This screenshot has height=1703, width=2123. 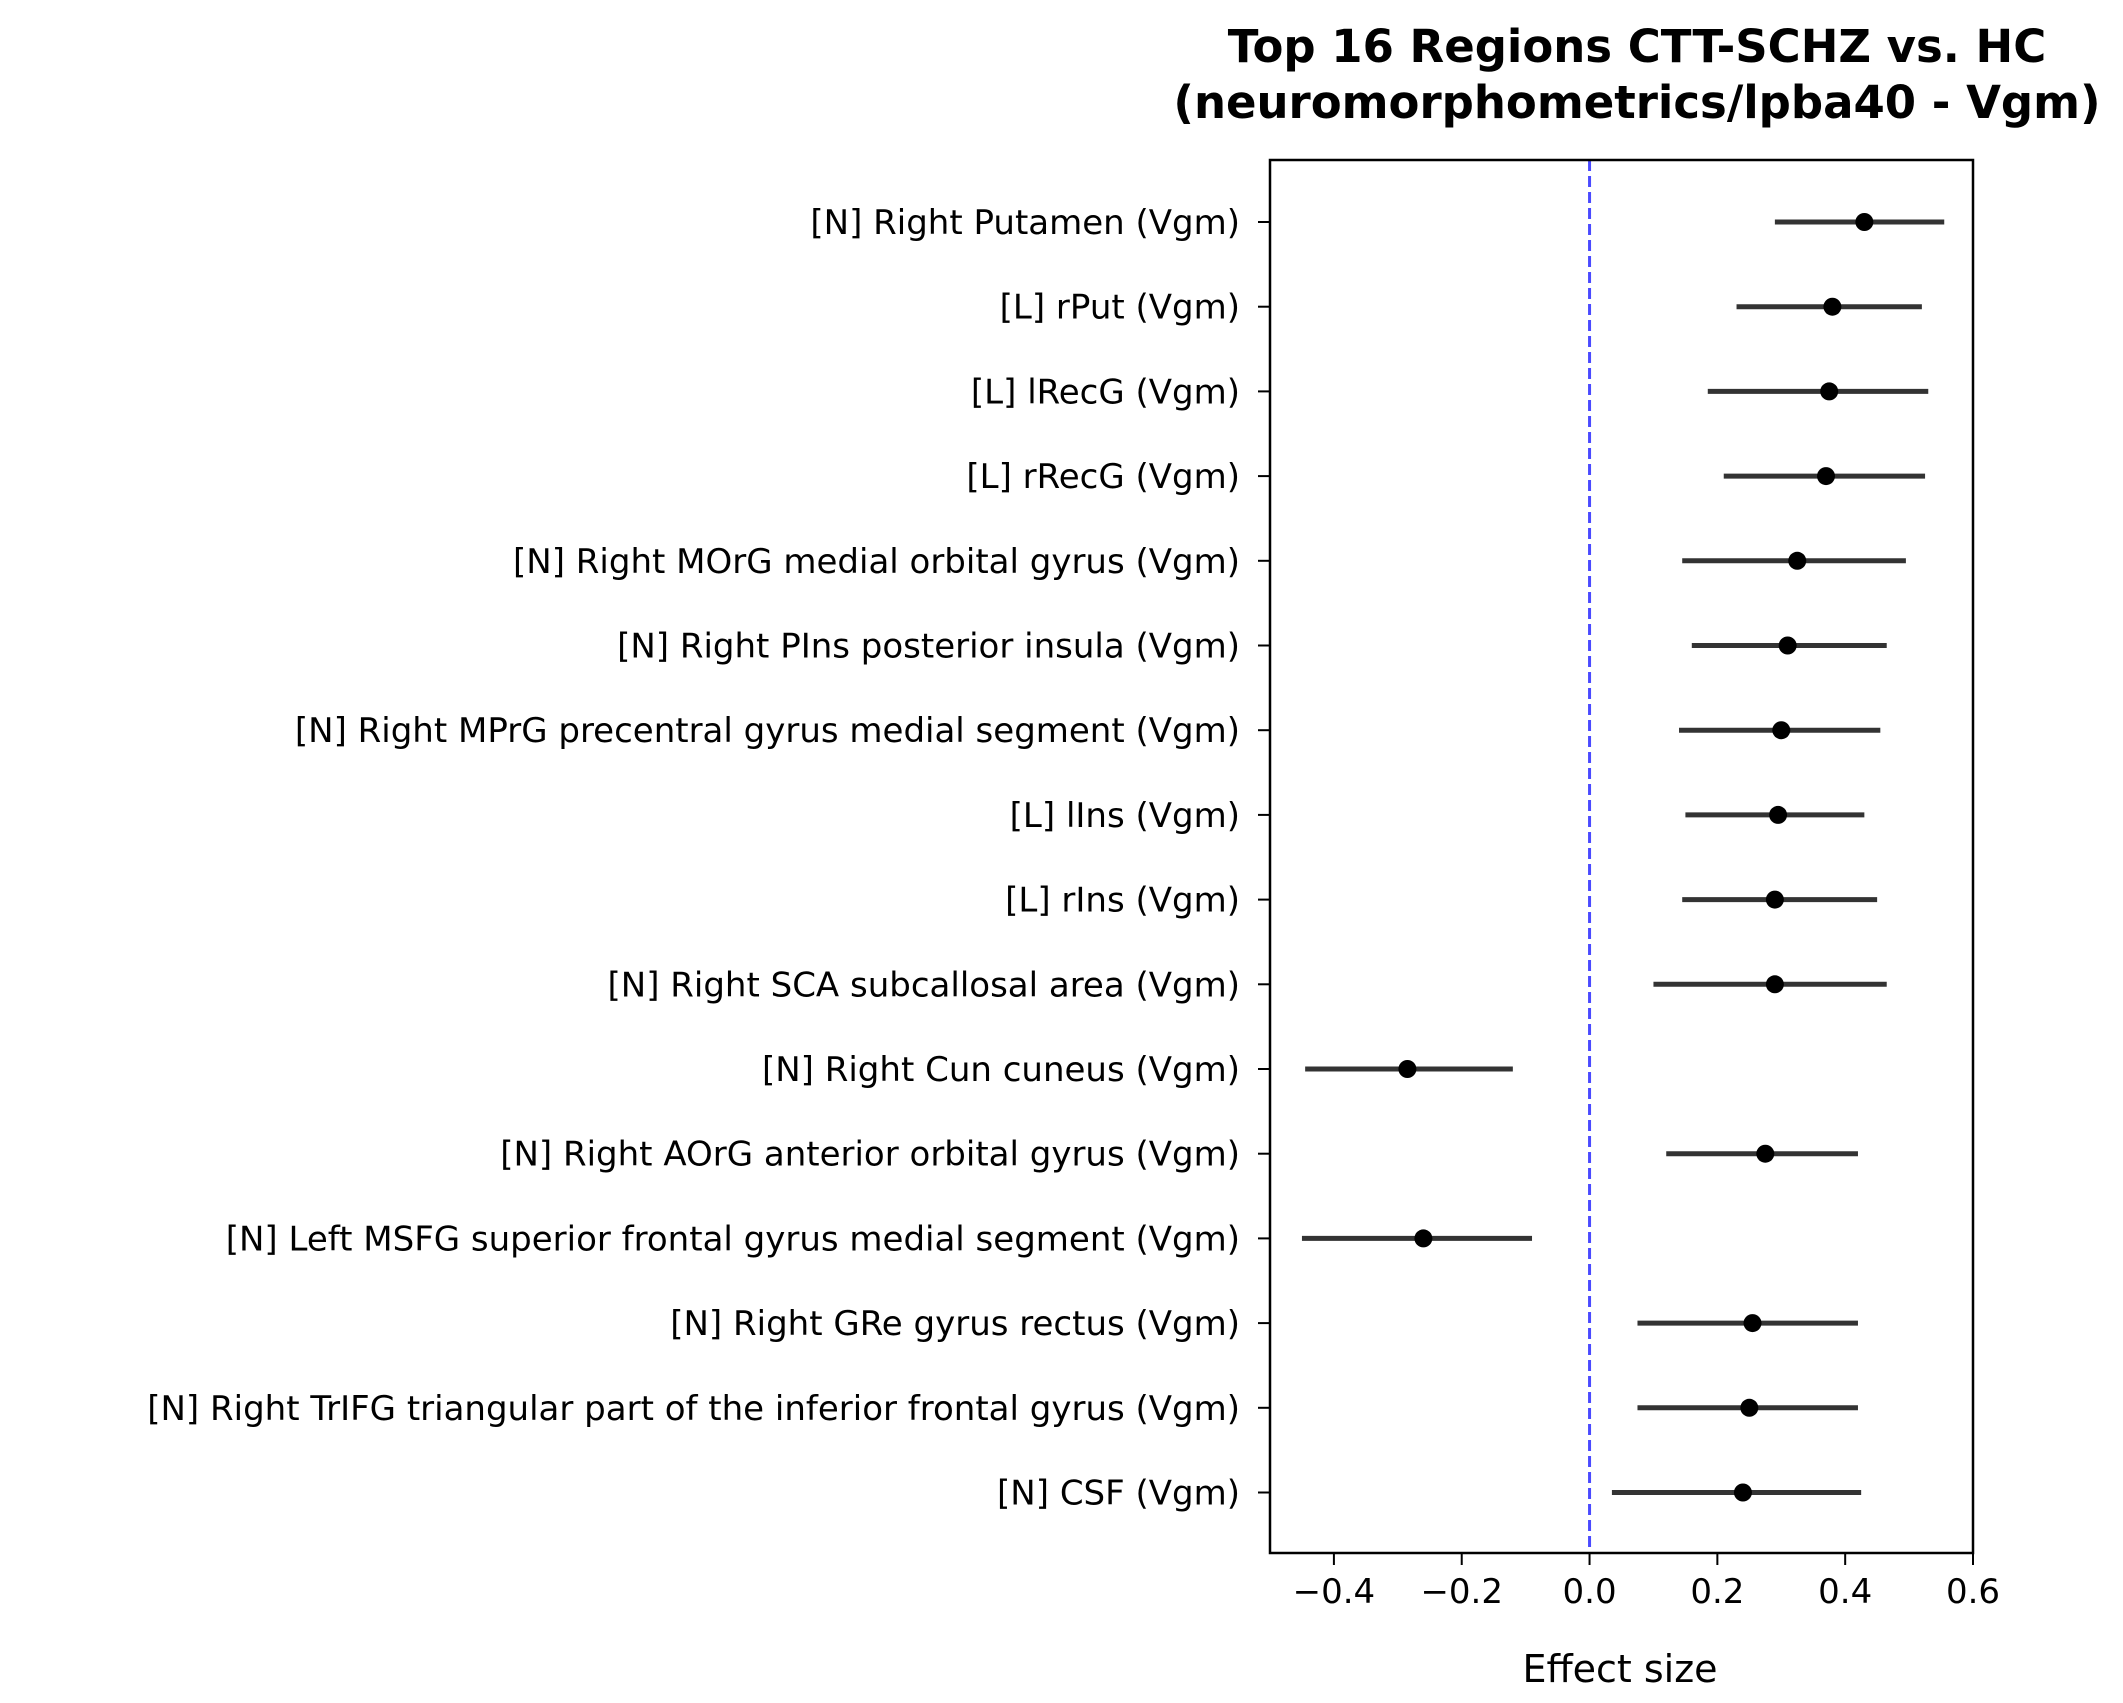 I want to click on y-tick-label: [N] Right GRe gyrus rectus (Vgm), so click(x=955, y=1324).